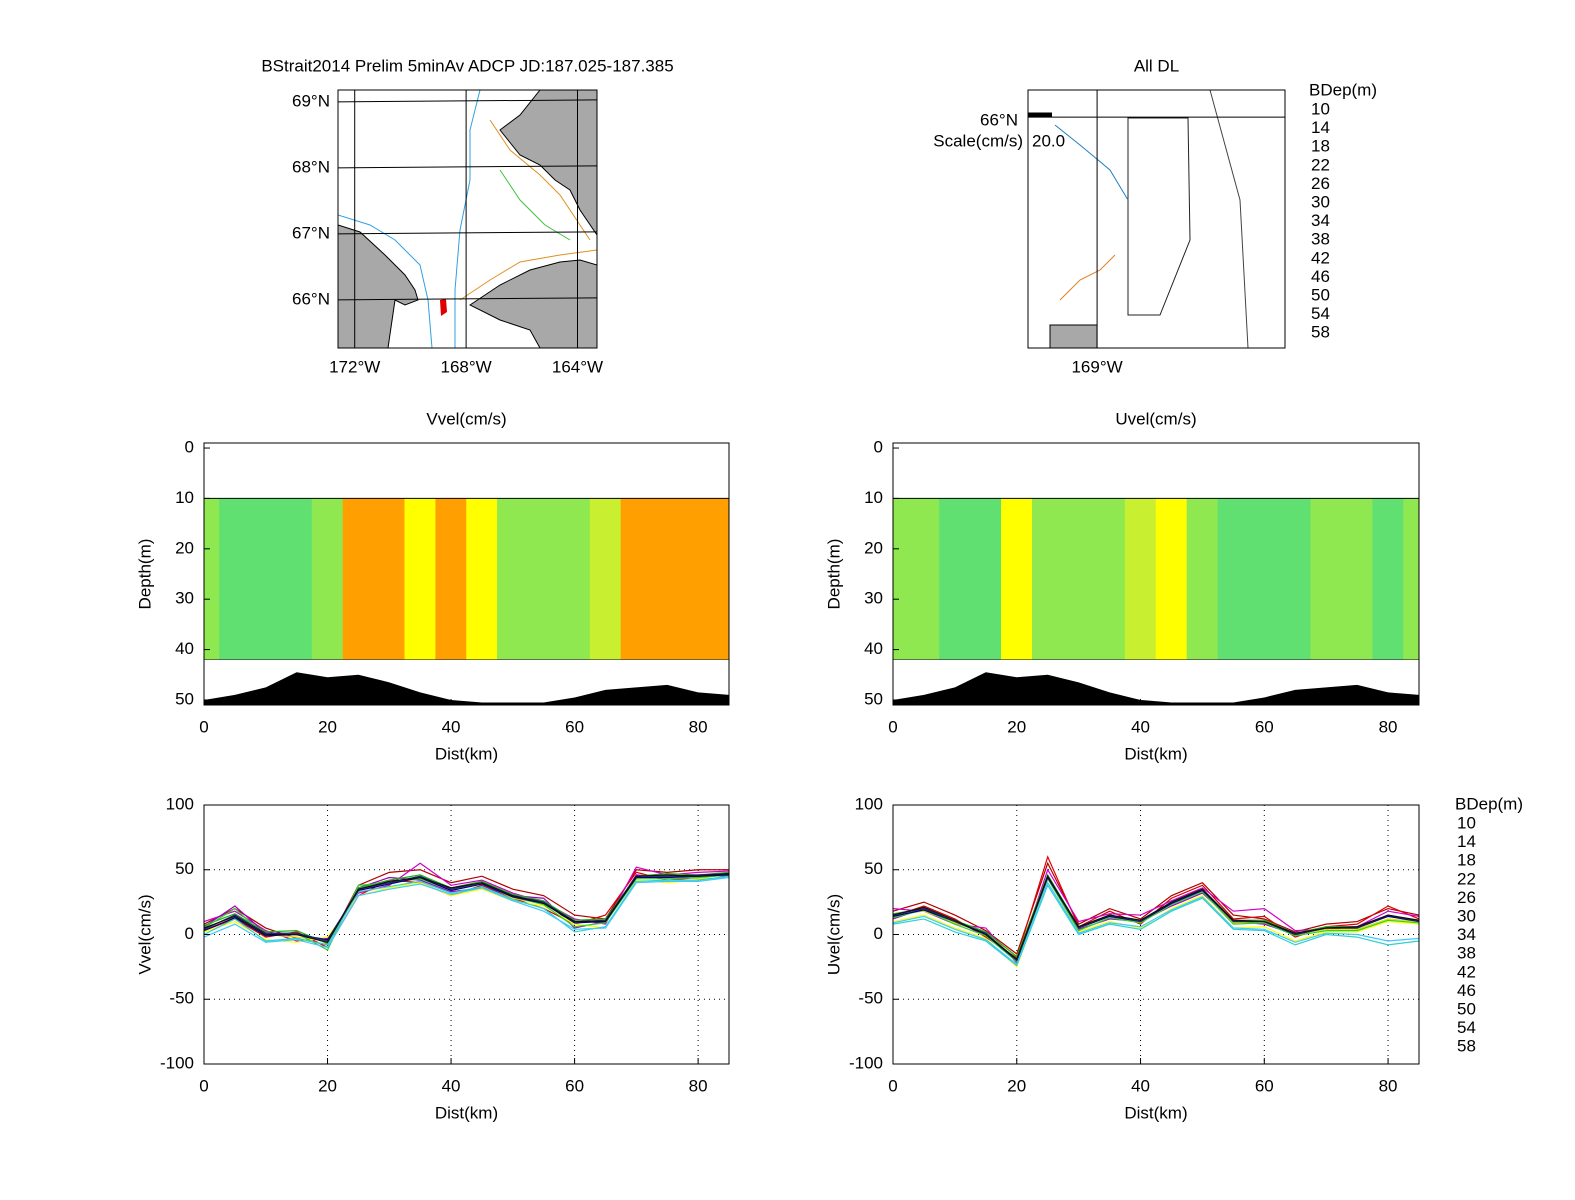  What do you see at coordinates (866, 1062) in the screenshot?
I see `y-tick-label: -100` at bounding box center [866, 1062].